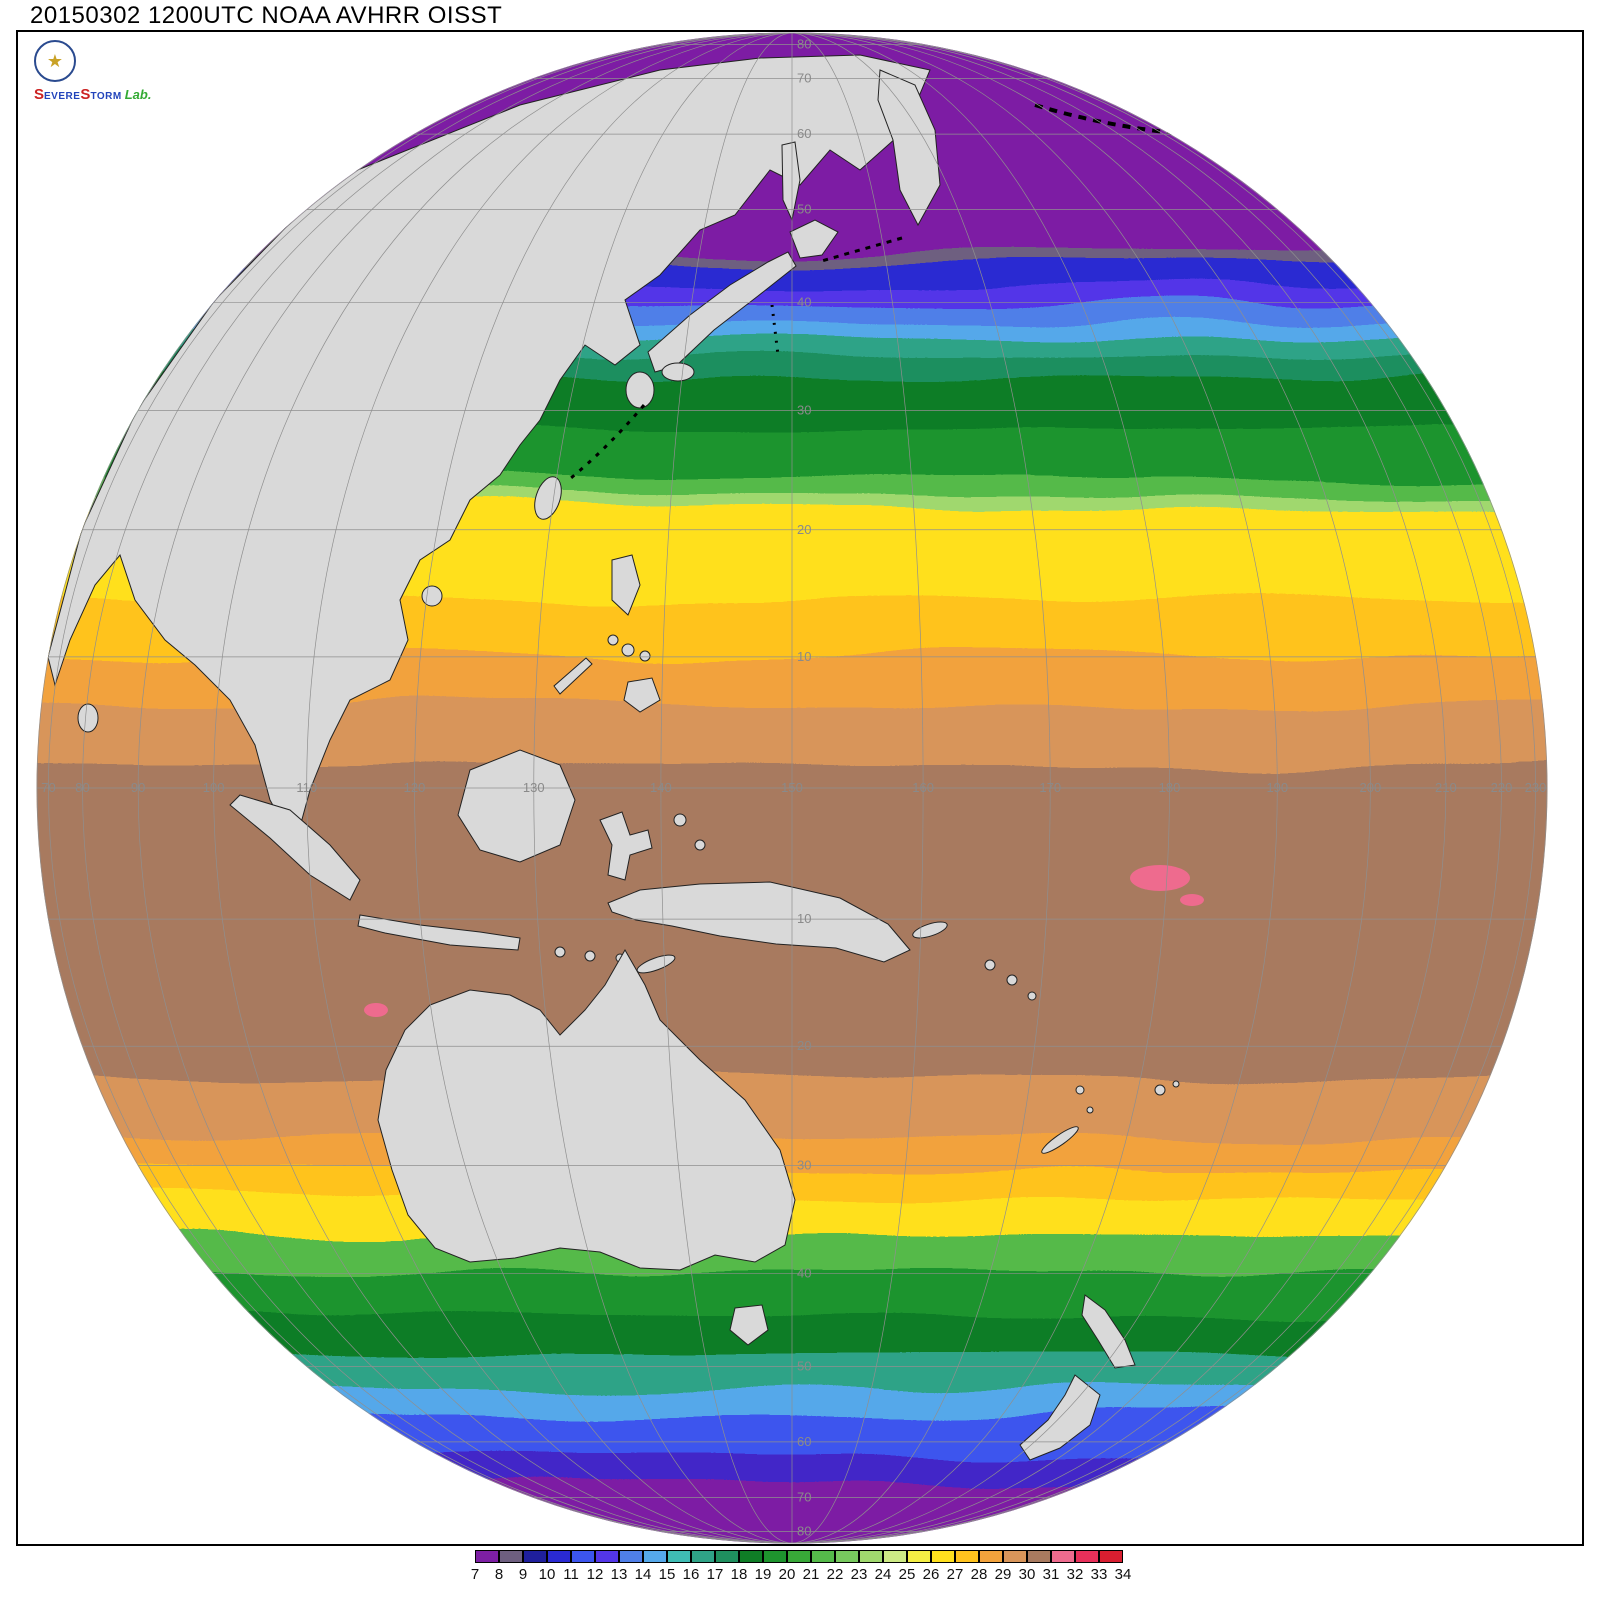  What do you see at coordinates (667, 1574) in the screenshot?
I see `colorbar-tick: 15` at bounding box center [667, 1574].